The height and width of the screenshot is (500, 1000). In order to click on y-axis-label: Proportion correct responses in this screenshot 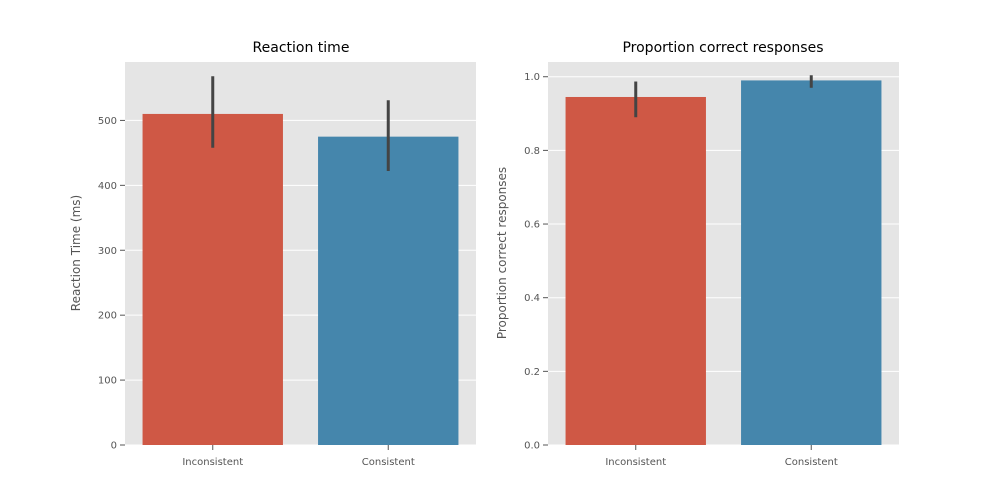, I will do `click(502, 253)`.